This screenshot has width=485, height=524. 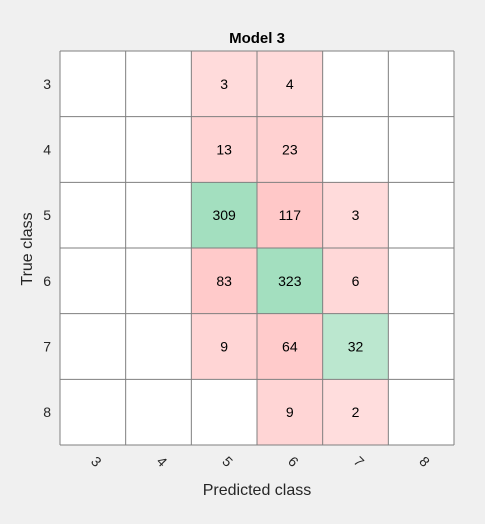 What do you see at coordinates (96, 461) in the screenshot?
I see `x-tick-label: 3` at bounding box center [96, 461].